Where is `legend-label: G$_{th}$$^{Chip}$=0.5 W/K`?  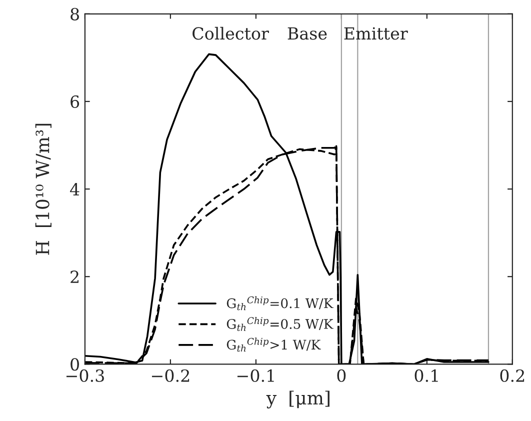
legend-label: G$_{th}$$^{Chip}$=0.5 W/K is located at coordinates (280, 323).